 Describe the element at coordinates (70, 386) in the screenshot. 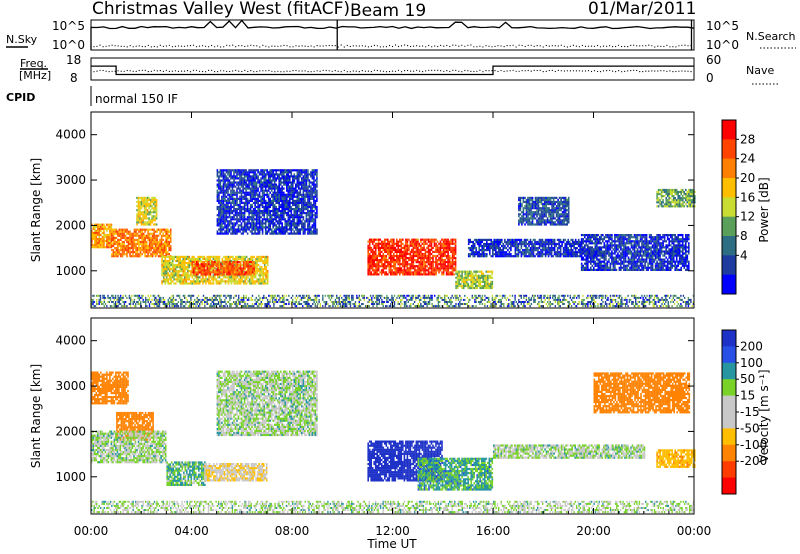

I see `velocity-ytick-1: 3000` at that location.